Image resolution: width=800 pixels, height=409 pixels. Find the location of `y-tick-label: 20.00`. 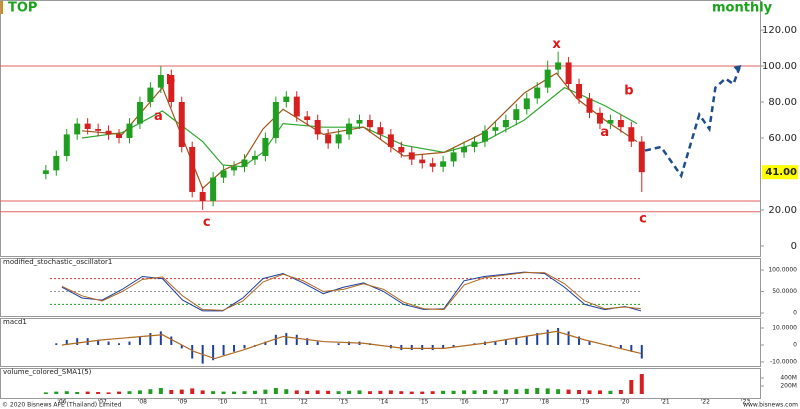

y-tick-label: 20.00 is located at coordinates (782, 210).